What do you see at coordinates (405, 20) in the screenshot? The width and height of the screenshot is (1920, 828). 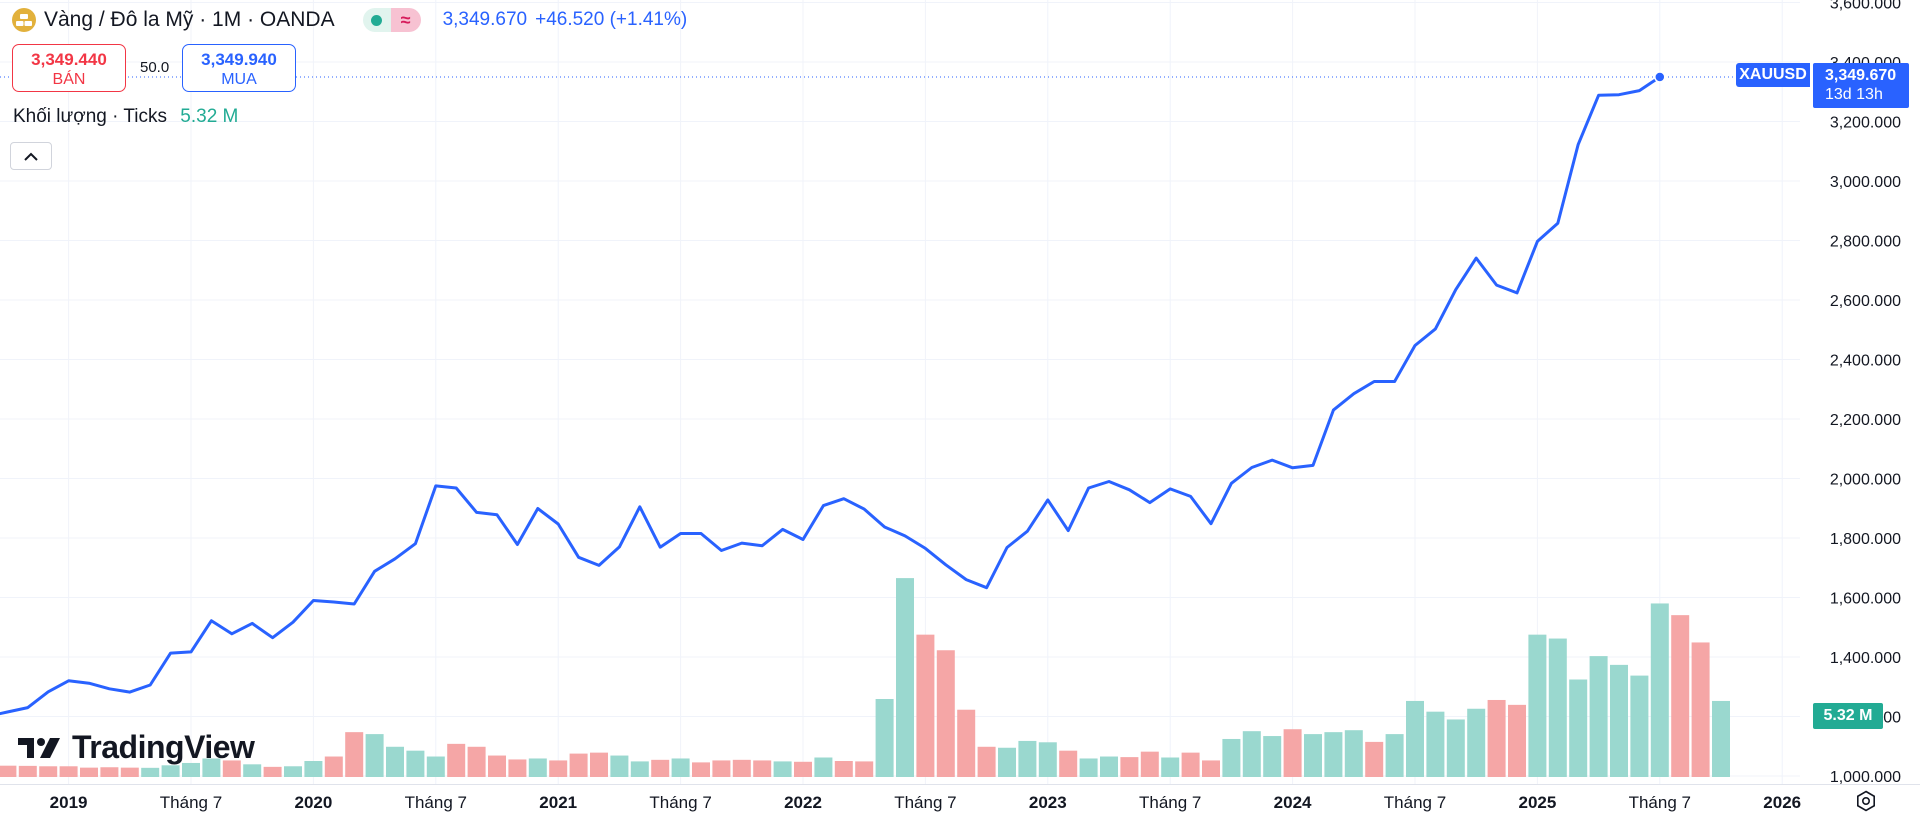 I see `data-delay-icon: ≈` at bounding box center [405, 20].